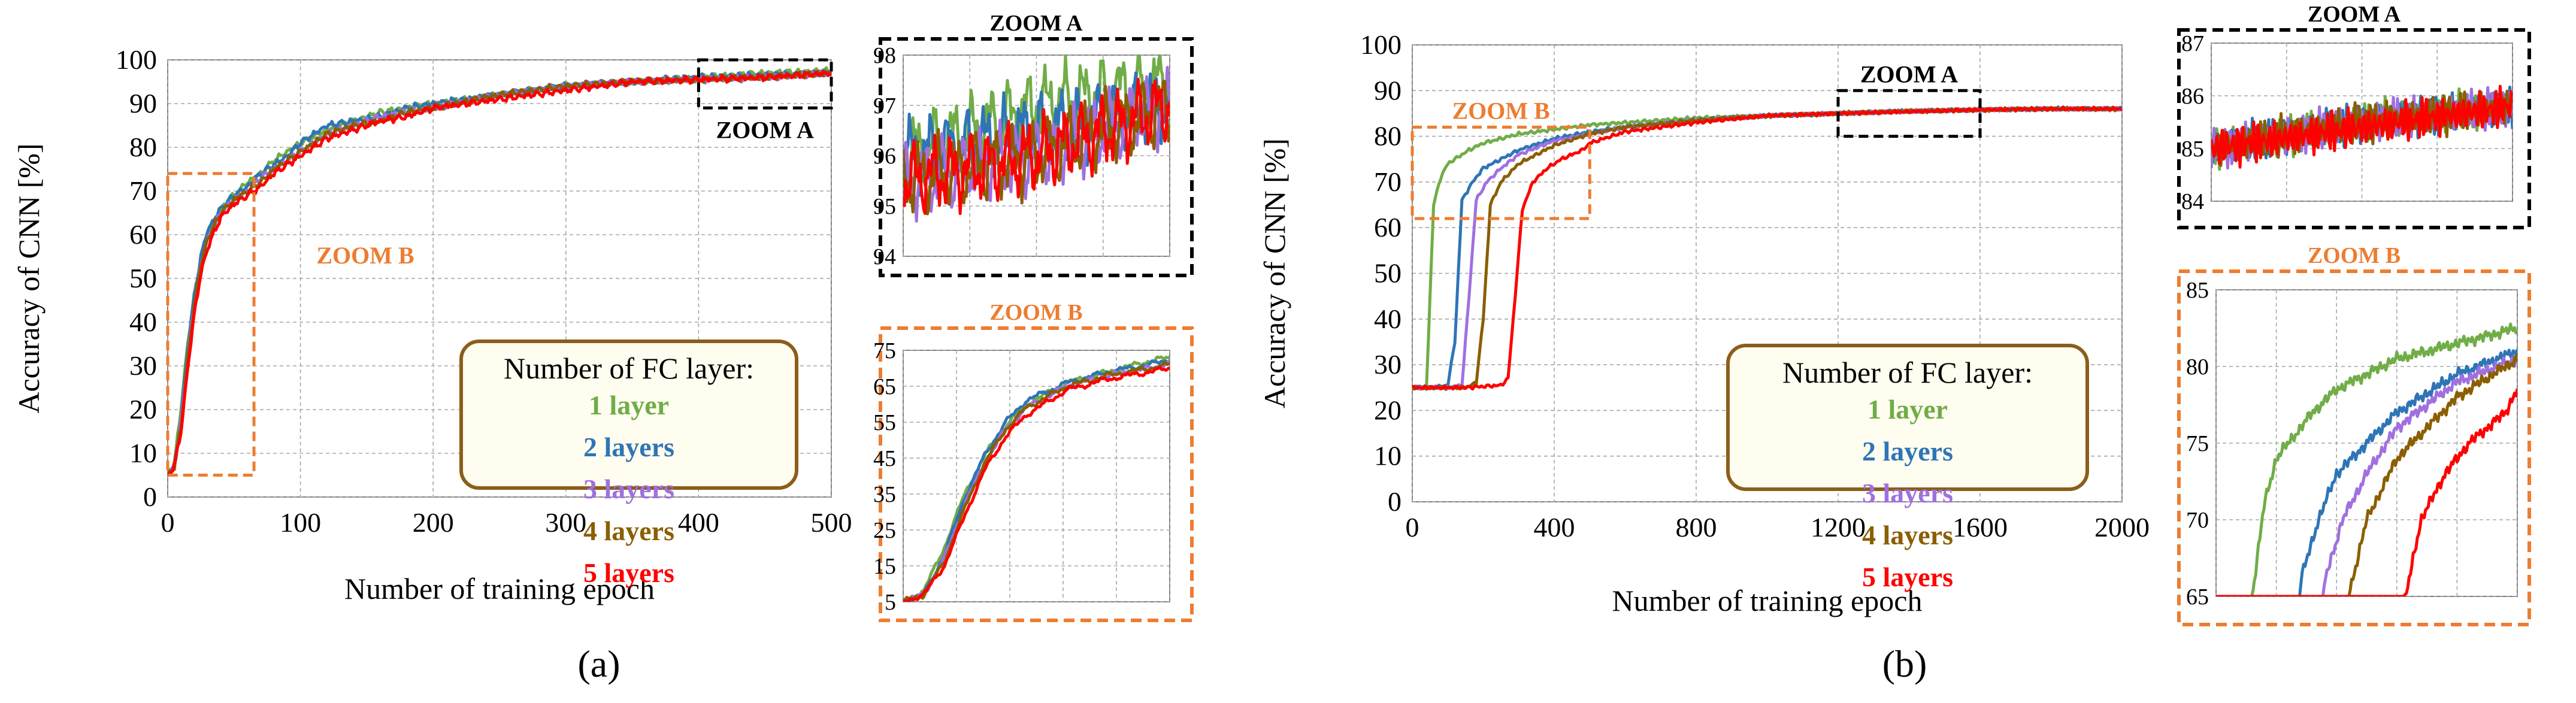 The height and width of the screenshot is (703, 2576). What do you see at coordinates (1387, 227) in the screenshot?
I see `panel-b-ytick: 60` at bounding box center [1387, 227].